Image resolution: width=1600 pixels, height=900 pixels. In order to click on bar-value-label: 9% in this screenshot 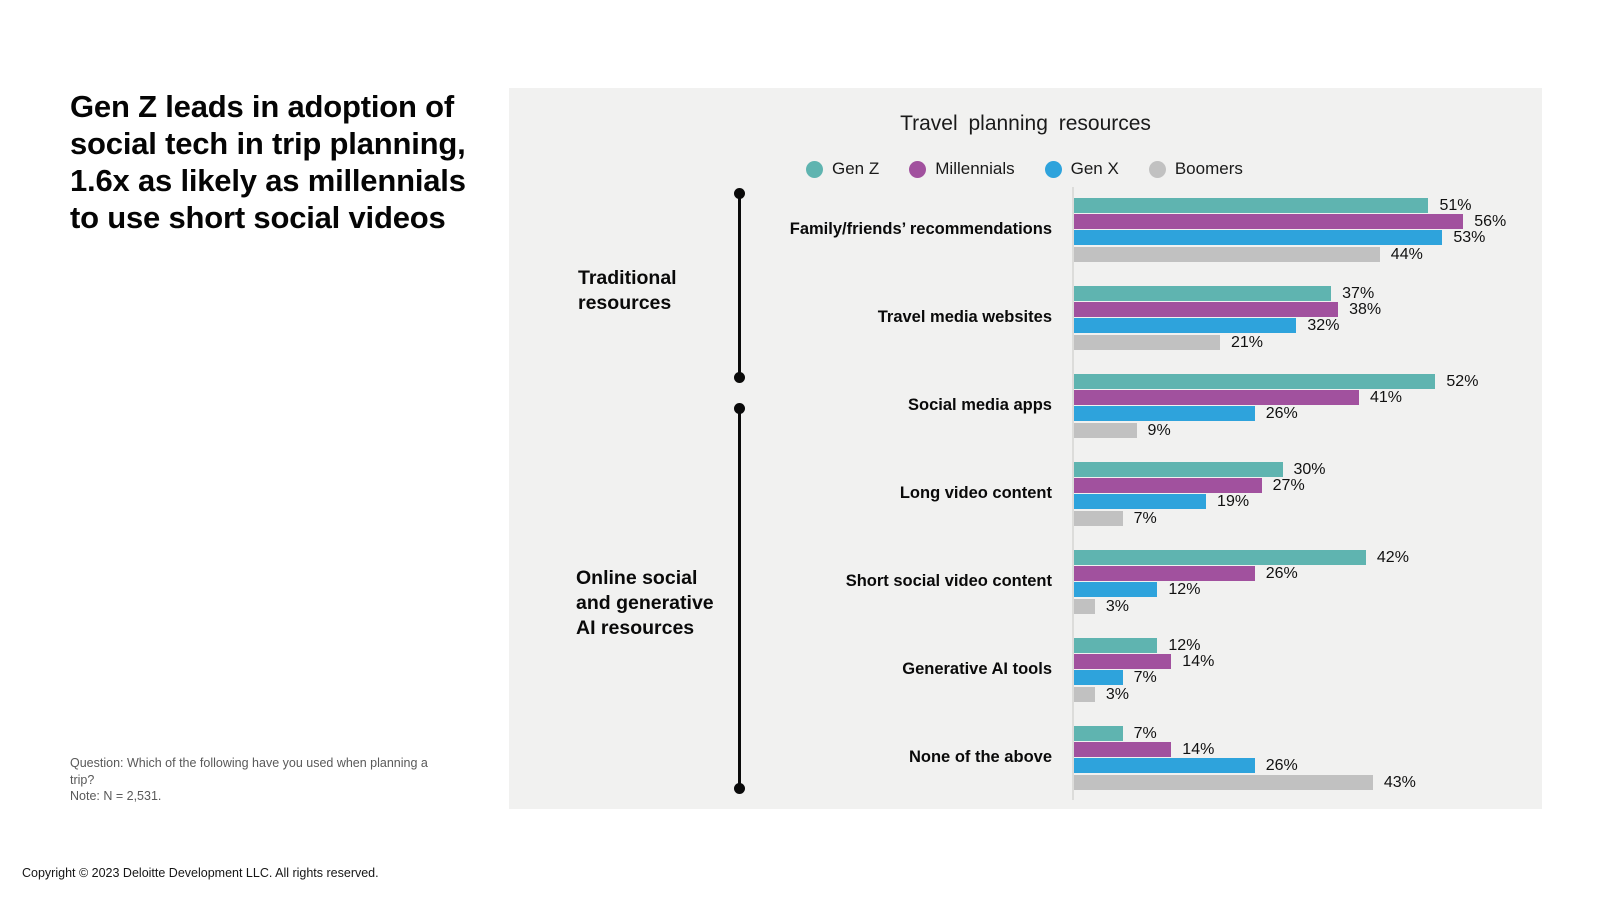, I will do `click(1159, 430)`.